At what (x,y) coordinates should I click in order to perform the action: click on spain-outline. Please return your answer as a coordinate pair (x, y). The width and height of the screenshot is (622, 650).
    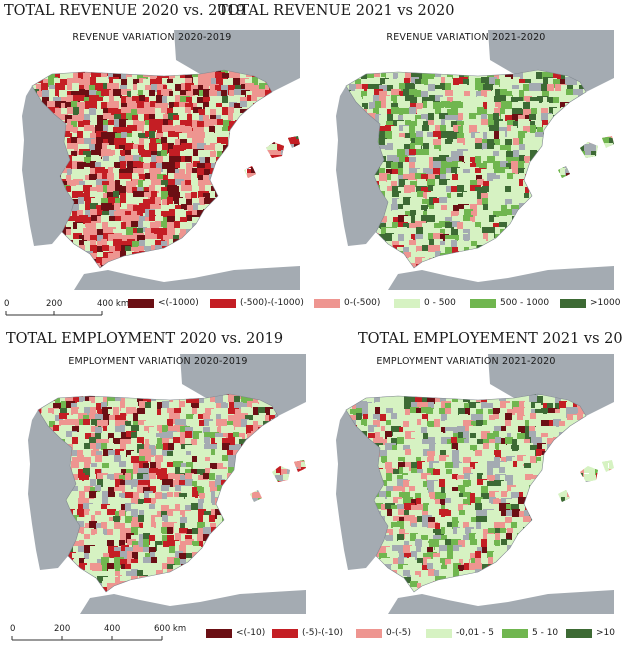
    Looking at the image, I should click on (152, 169).